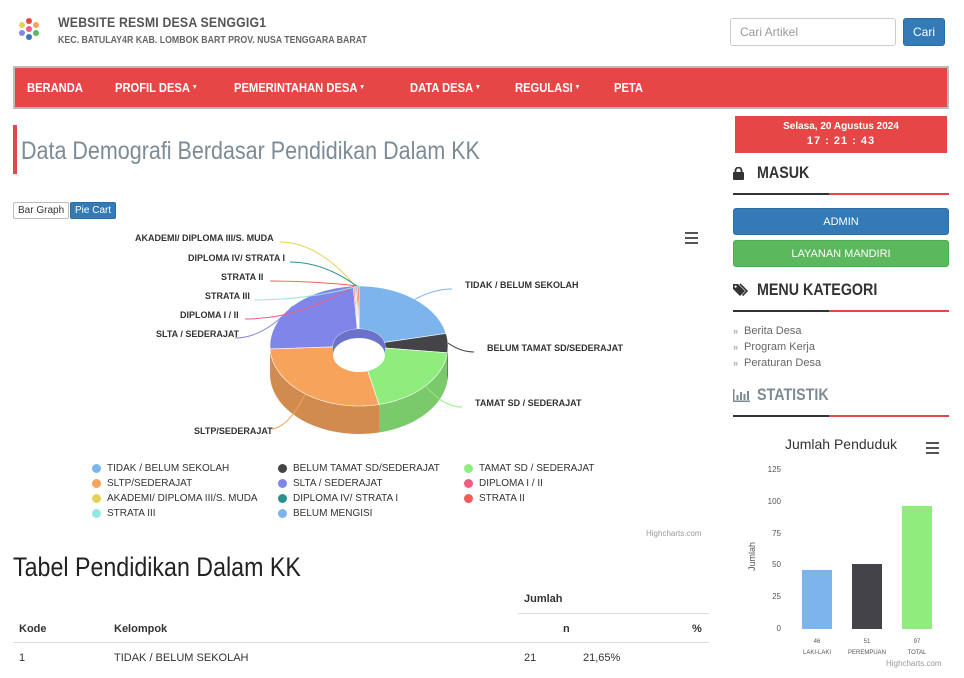 This screenshot has height=678, width=964. I want to click on nav-regulasi: REGULASI ▼, so click(547, 87).